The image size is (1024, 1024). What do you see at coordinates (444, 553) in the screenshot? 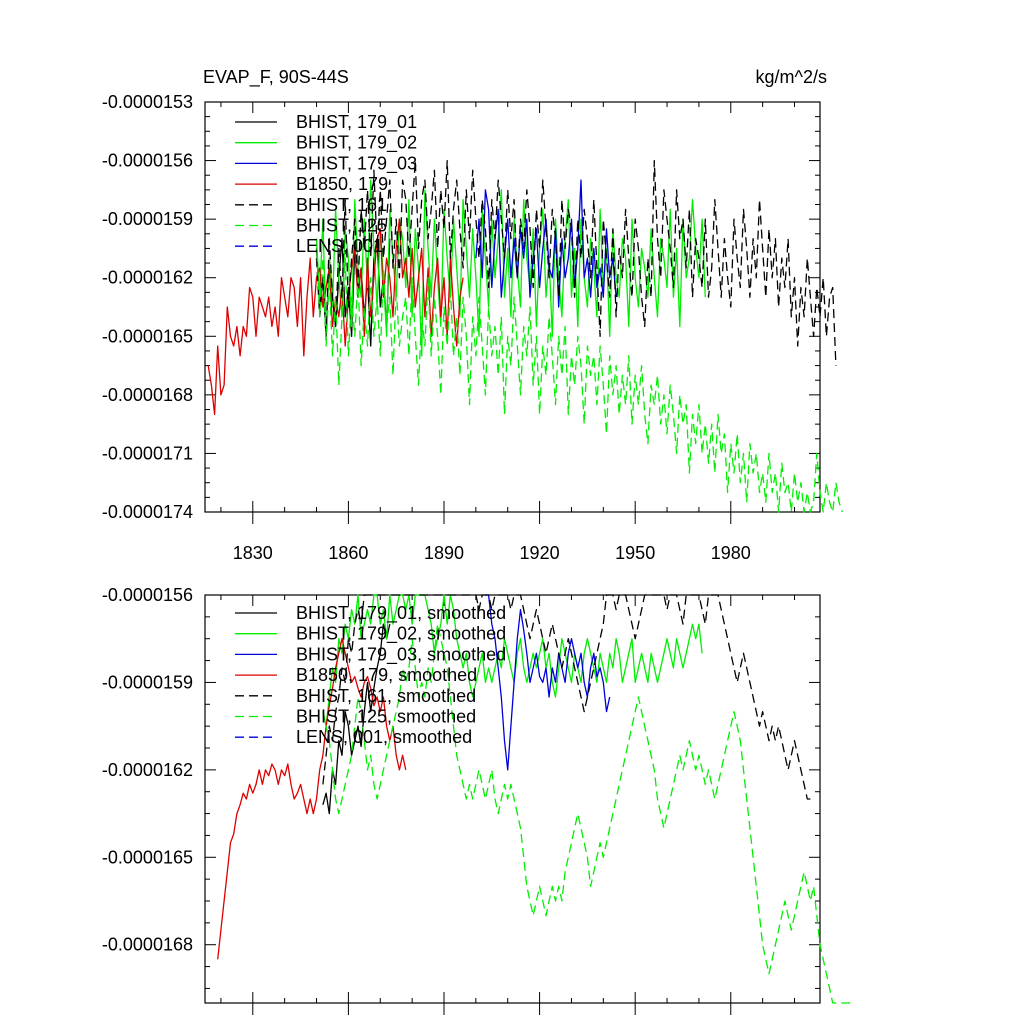
I see `x-tick-label: 1890` at bounding box center [444, 553].